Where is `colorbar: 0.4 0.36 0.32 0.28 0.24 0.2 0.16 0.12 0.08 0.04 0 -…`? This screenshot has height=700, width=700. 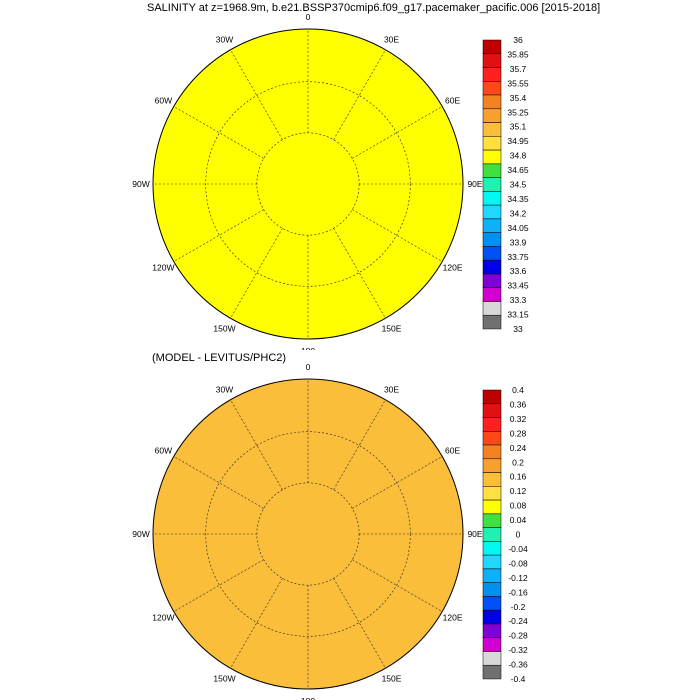
colorbar: 0.4 0.36 0.32 0.28 0.24 0.2 0.16 0.12 0.08 0.04 0 -… is located at coordinates (505, 534).